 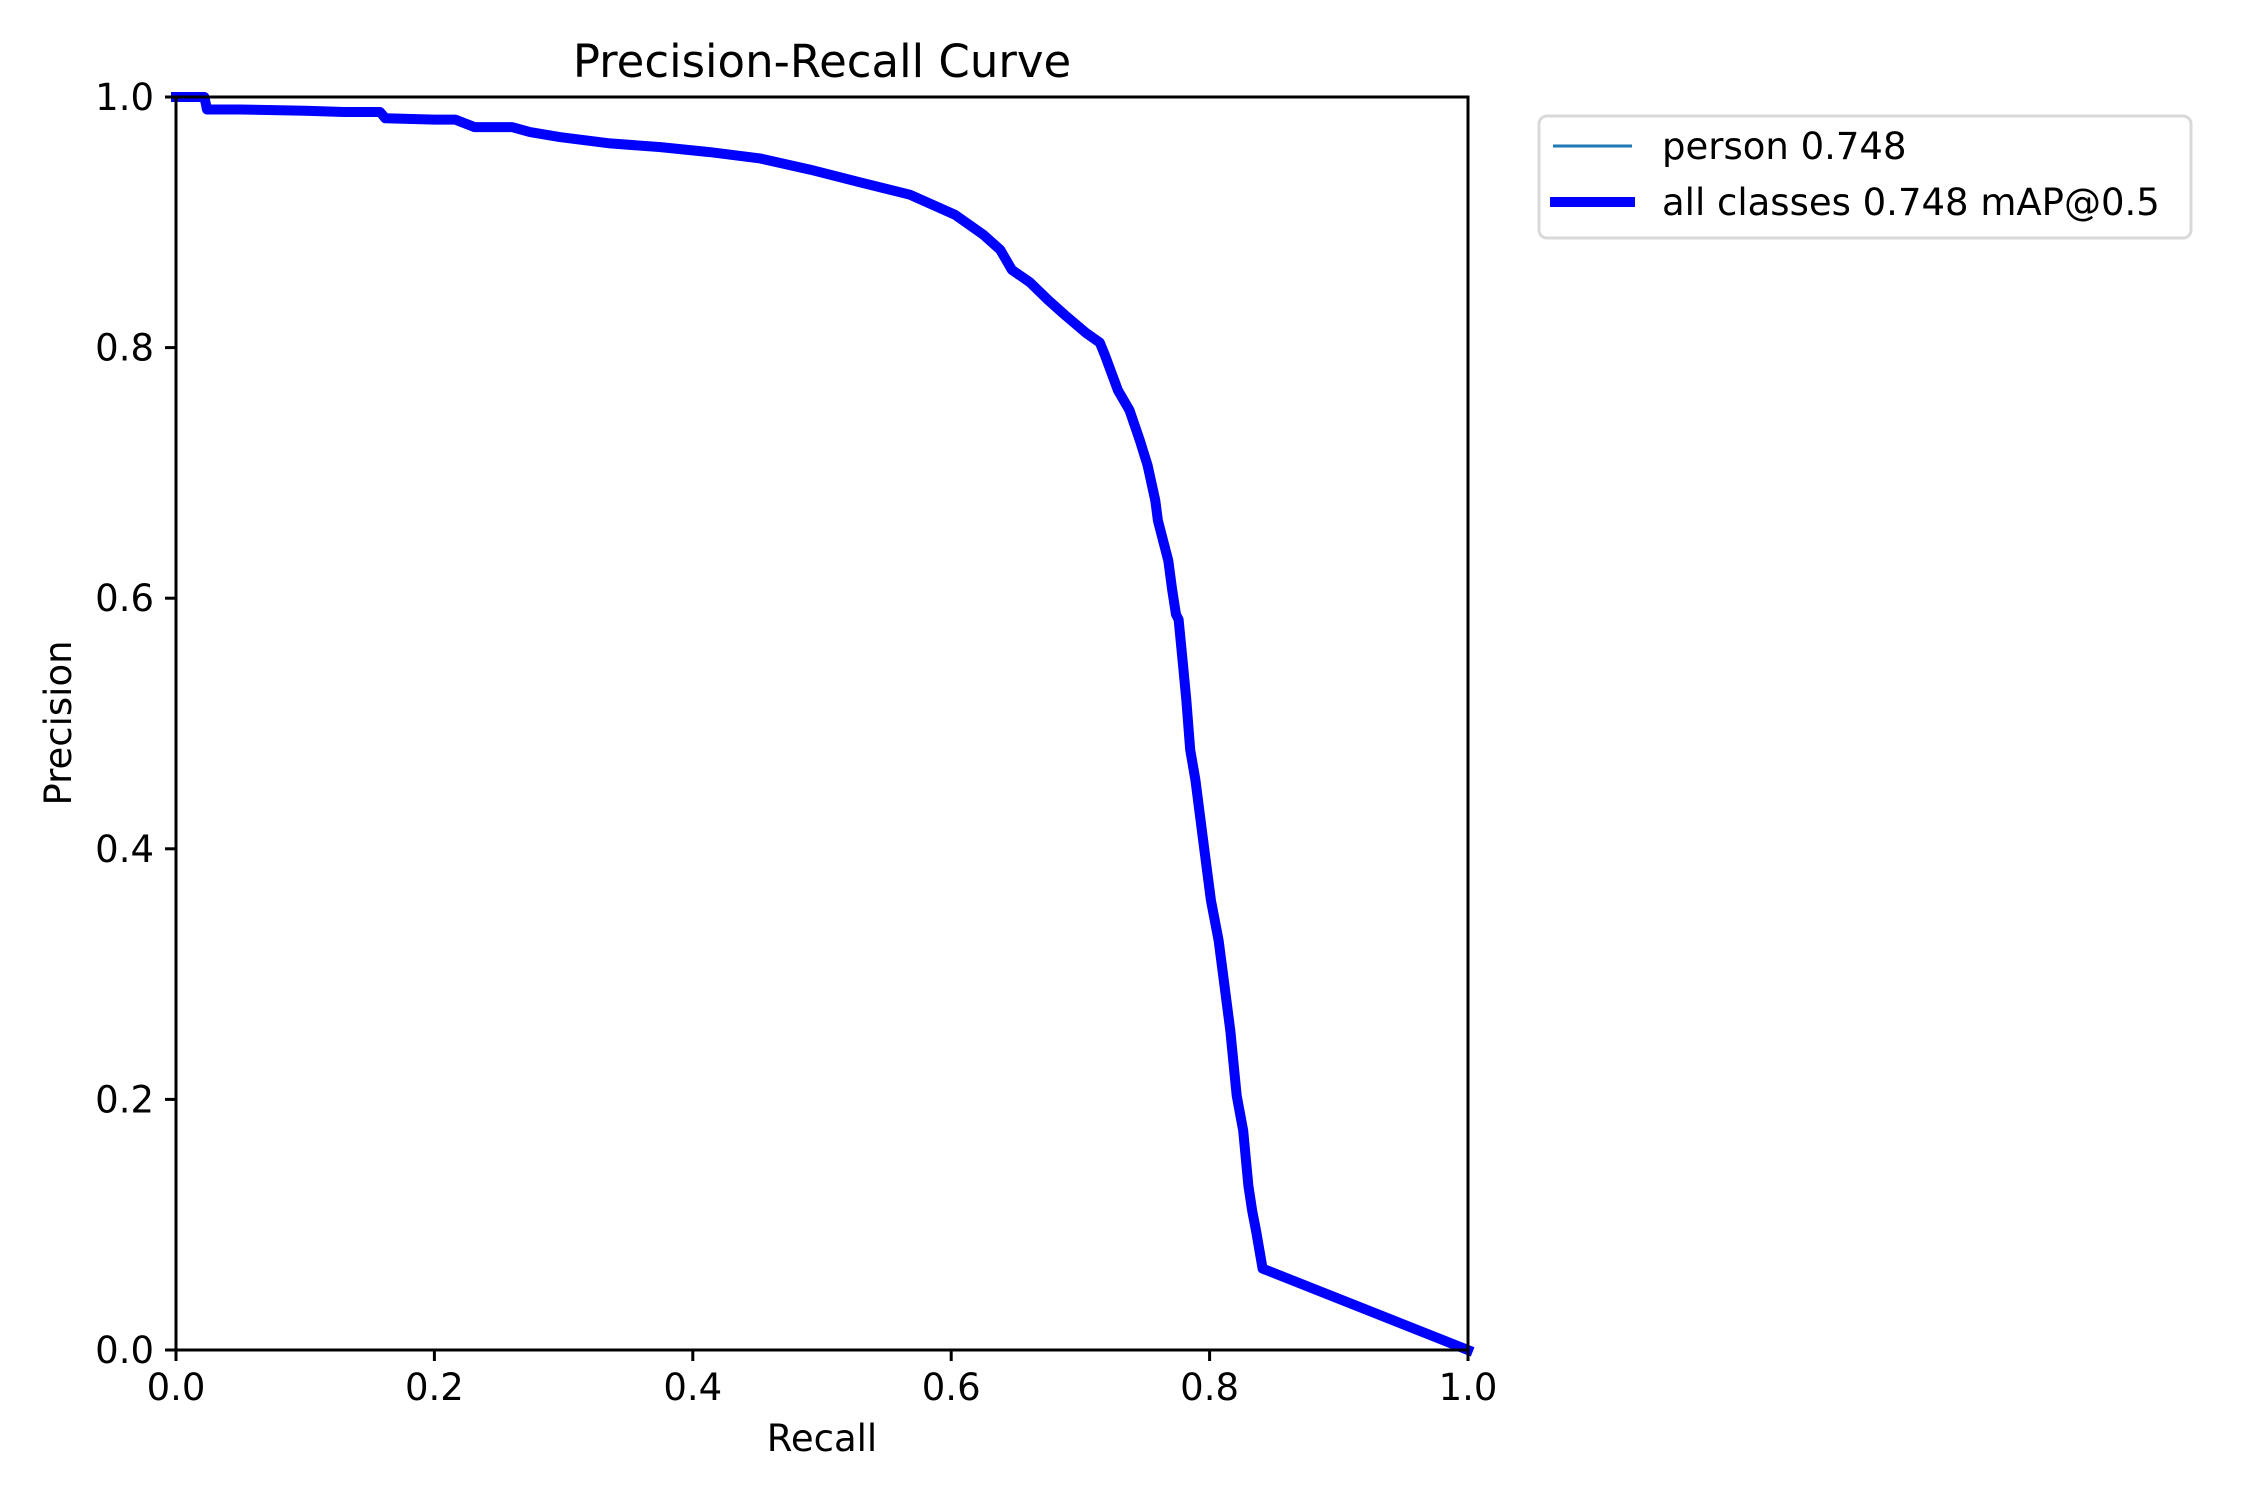 I want to click on y-axis-ticks: 0.0 0.2 0.4 0.6 0.8 1.0, so click(x=135, y=724).